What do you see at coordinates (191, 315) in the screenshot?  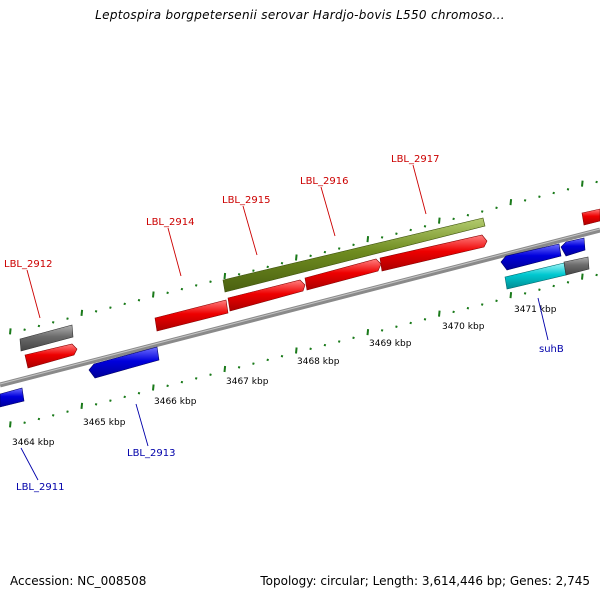 I see `gene-lbl-2914-arrow` at bounding box center [191, 315].